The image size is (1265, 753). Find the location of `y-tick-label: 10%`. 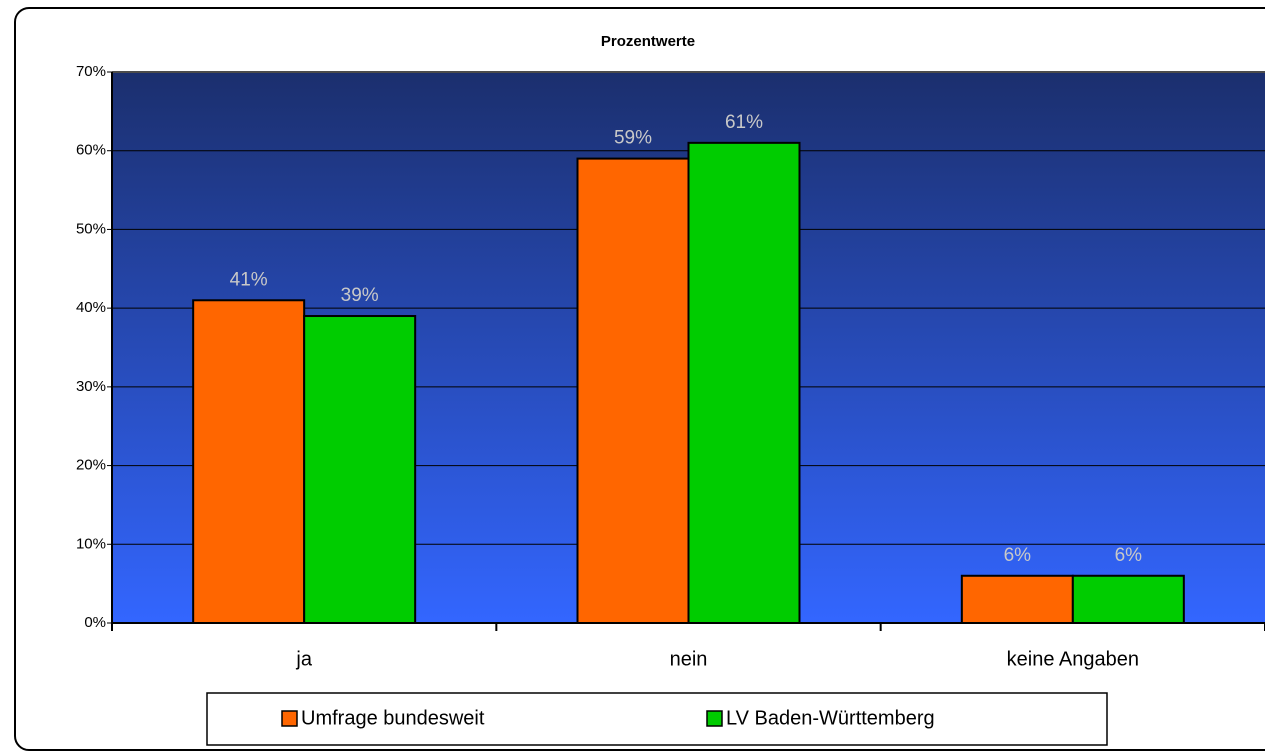

y-tick-label: 10% is located at coordinates (91, 543).